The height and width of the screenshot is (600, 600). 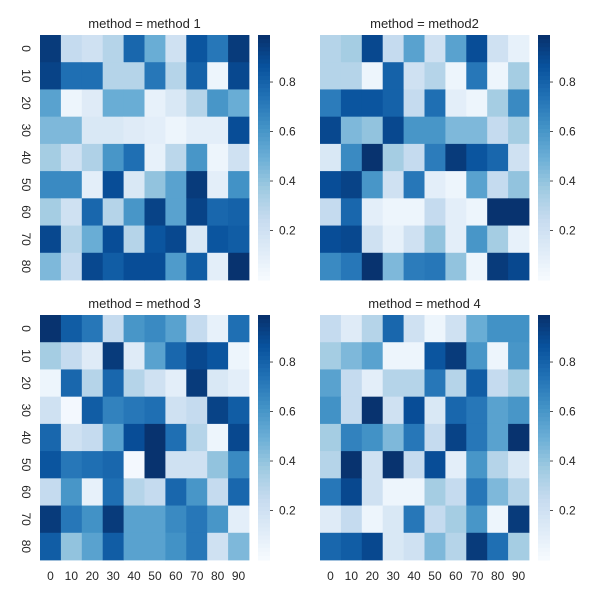 I want to click on heatmap-cell-r8-c2, so click(x=372, y=266).